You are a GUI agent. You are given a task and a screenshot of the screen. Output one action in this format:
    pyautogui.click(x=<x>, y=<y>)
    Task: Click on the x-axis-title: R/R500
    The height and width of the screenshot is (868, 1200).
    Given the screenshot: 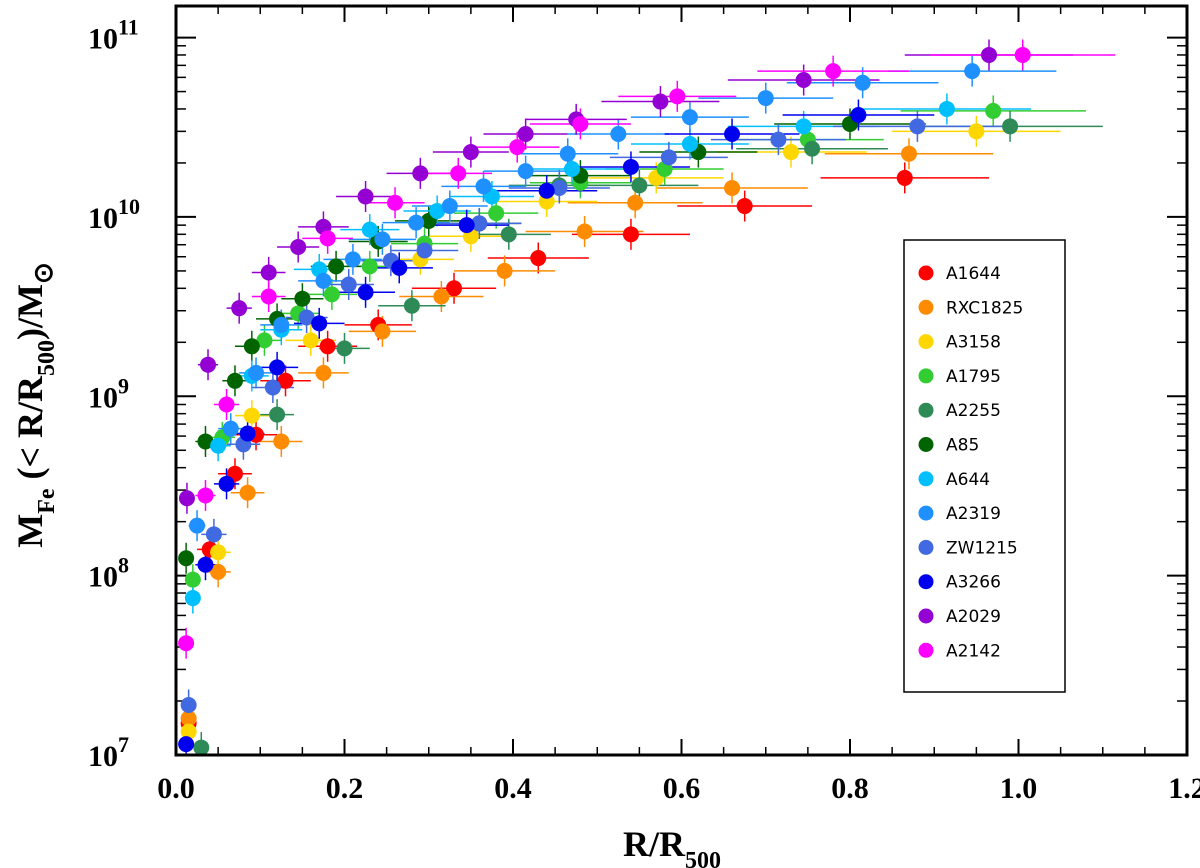 What is the action you would take?
    pyautogui.click(x=672, y=846)
    